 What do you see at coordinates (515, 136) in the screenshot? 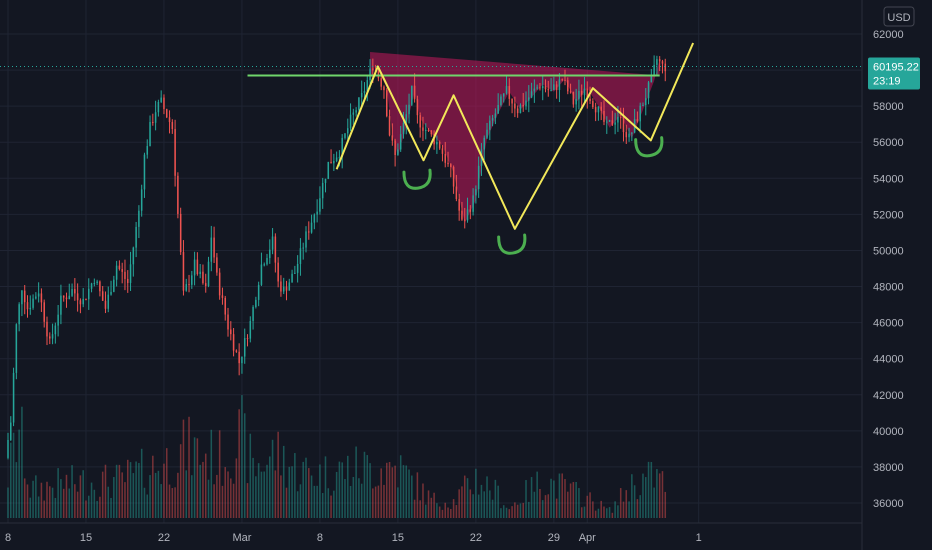
I see `pattern-outline` at bounding box center [515, 136].